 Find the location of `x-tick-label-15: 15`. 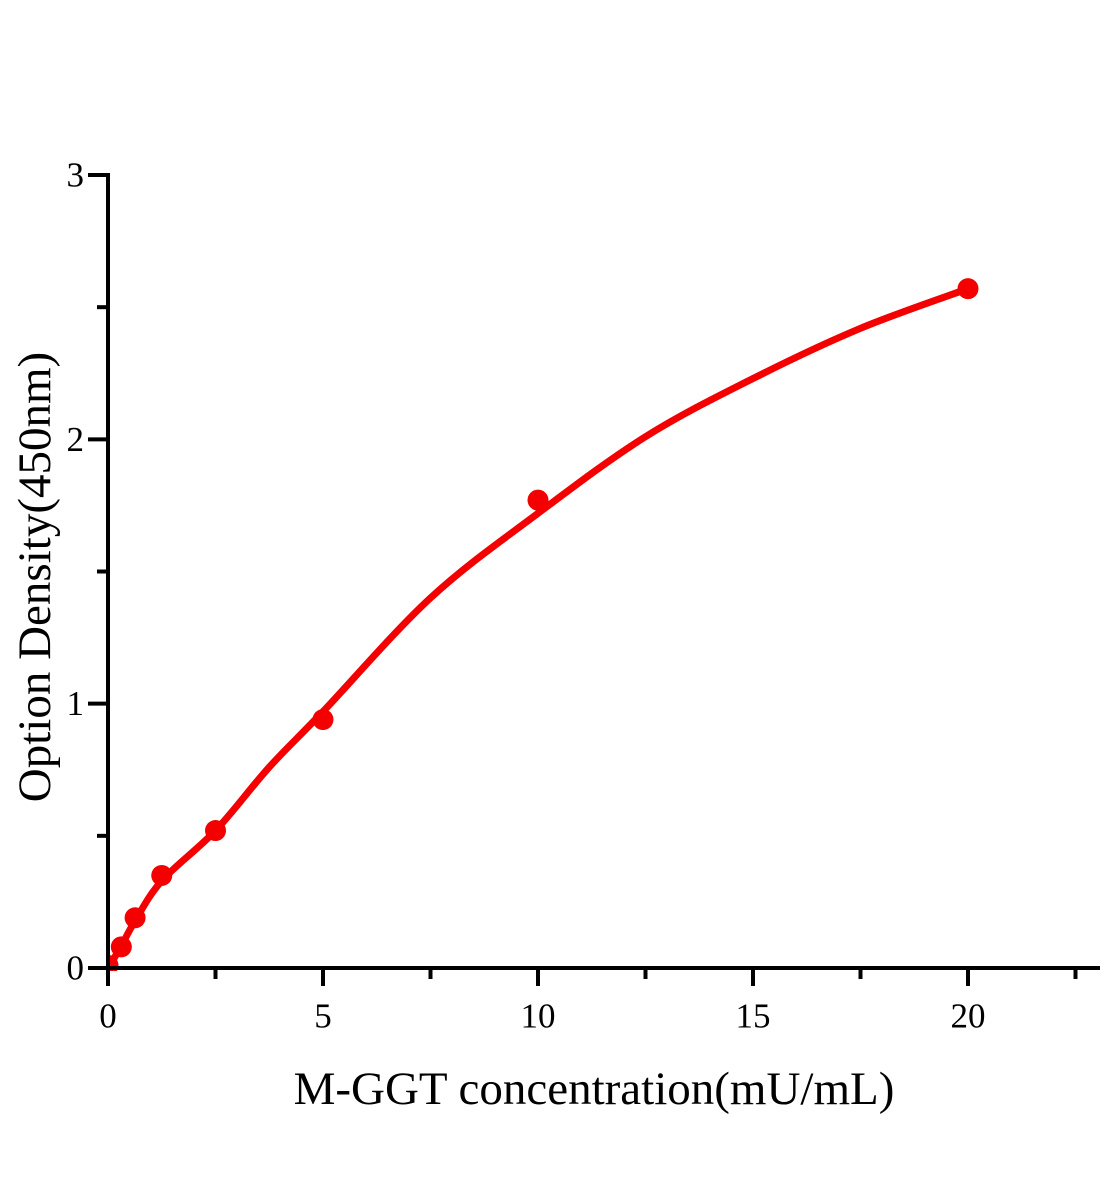

x-tick-label-15: 15 is located at coordinates (753, 1016).